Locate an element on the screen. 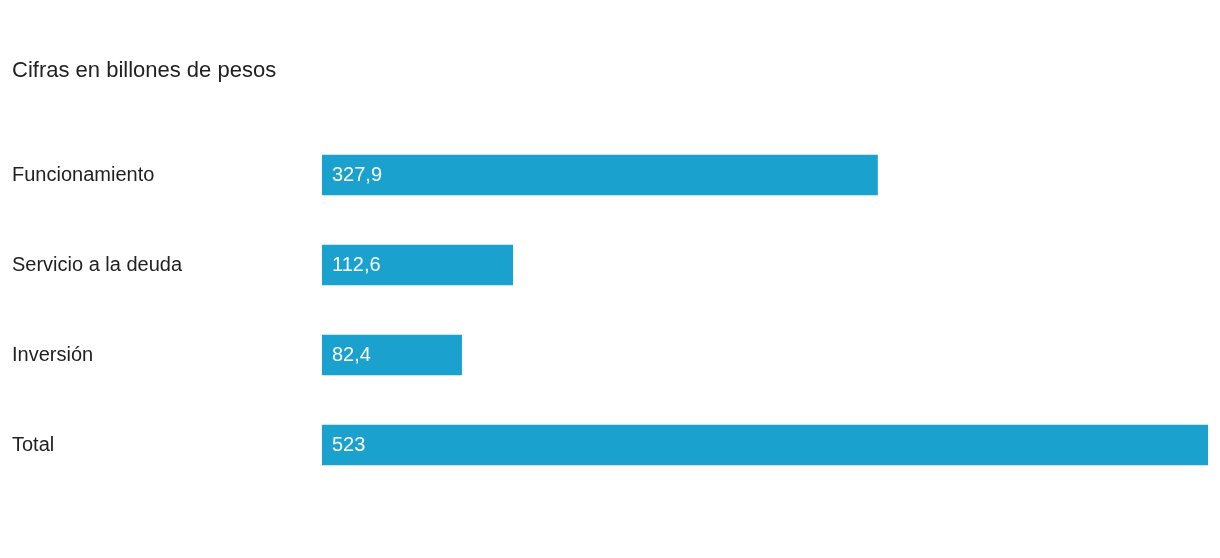 This screenshot has height=558, width=1220. y-tick-label: Total is located at coordinates (33, 443).